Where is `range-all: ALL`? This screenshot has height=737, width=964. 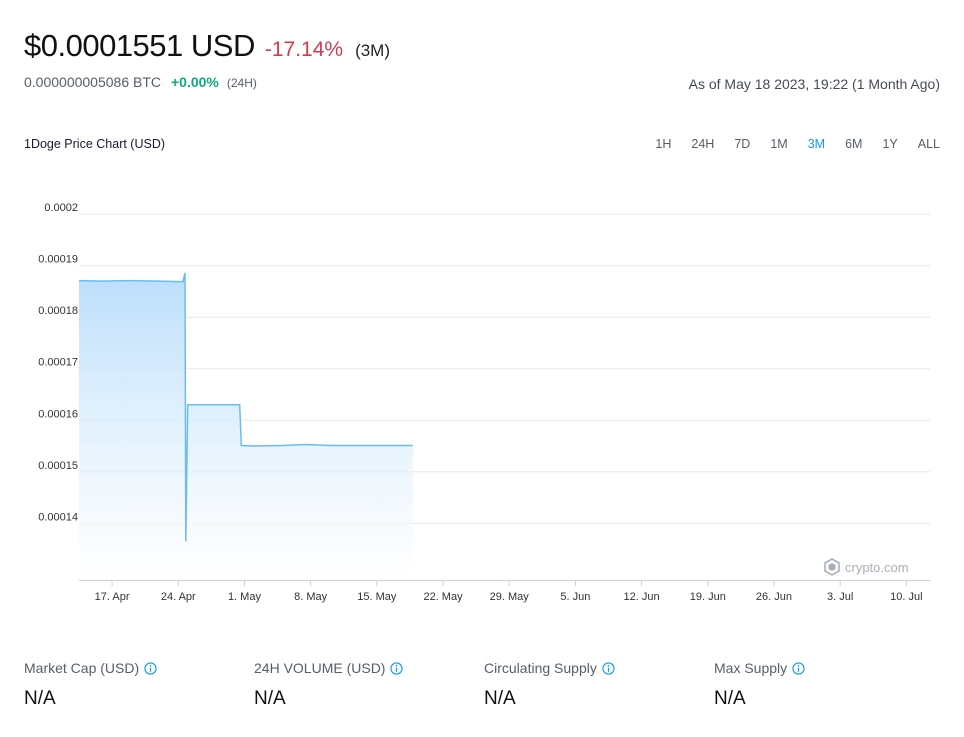
range-all: ALL is located at coordinates (928, 144).